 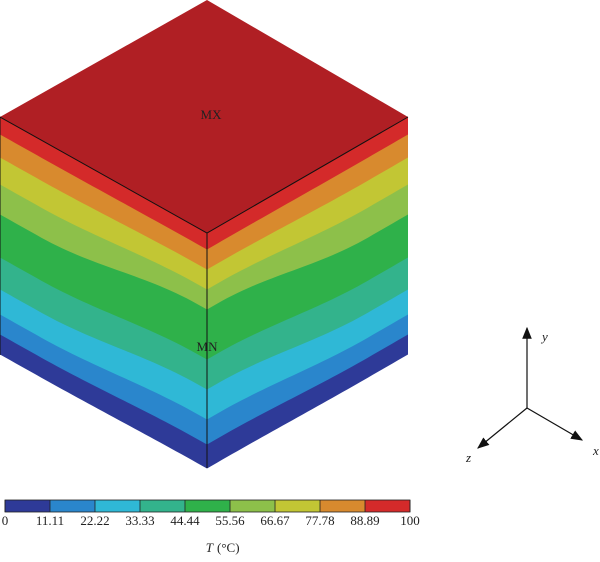 What do you see at coordinates (5, 520) in the screenshot?
I see `colorbar-tick-label: 0` at bounding box center [5, 520].